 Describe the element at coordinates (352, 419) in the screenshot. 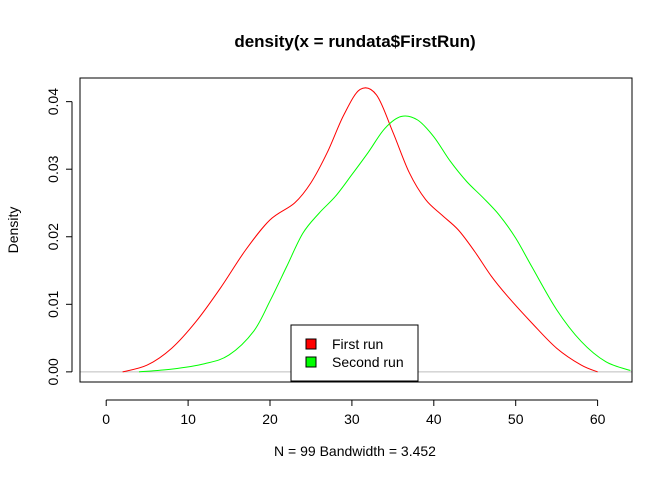

I see `x-tick-label: 30` at that location.